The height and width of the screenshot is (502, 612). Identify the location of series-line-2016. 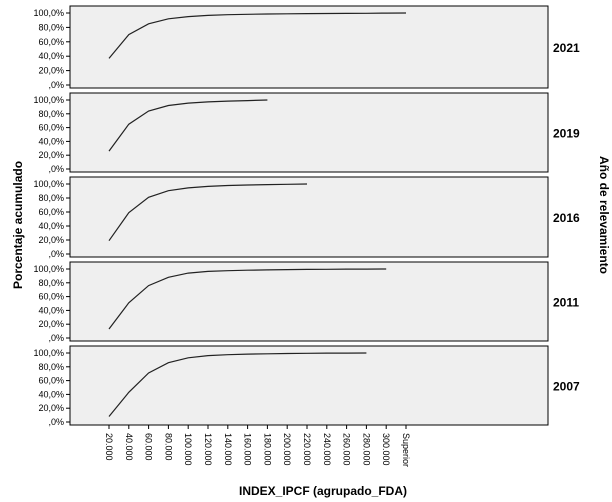
(208, 212).